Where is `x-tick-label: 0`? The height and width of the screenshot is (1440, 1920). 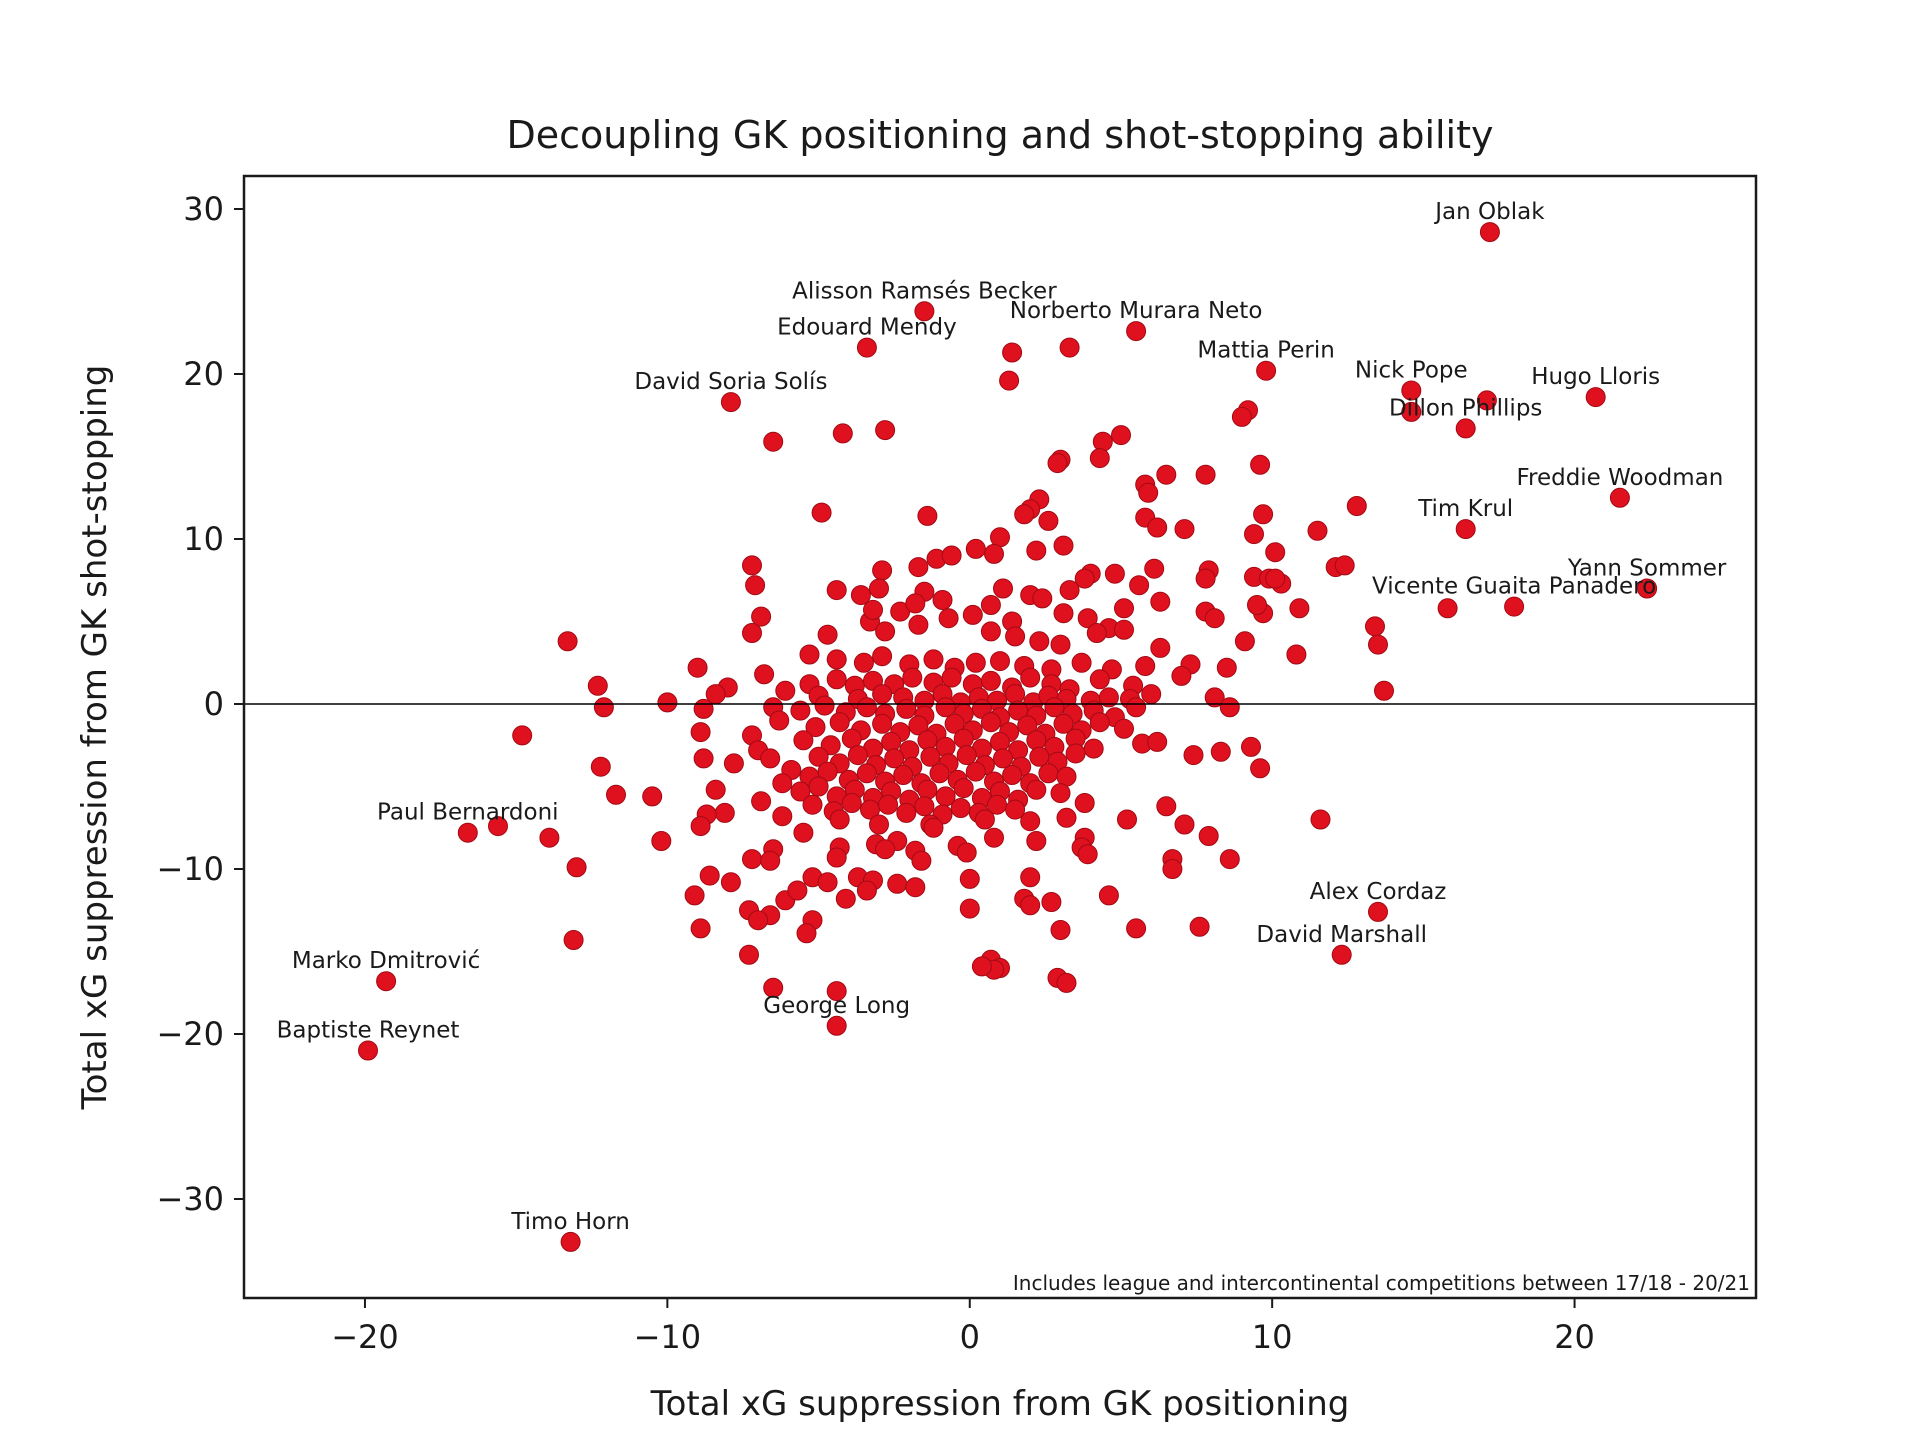
x-tick-label: 0 is located at coordinates (970, 1337).